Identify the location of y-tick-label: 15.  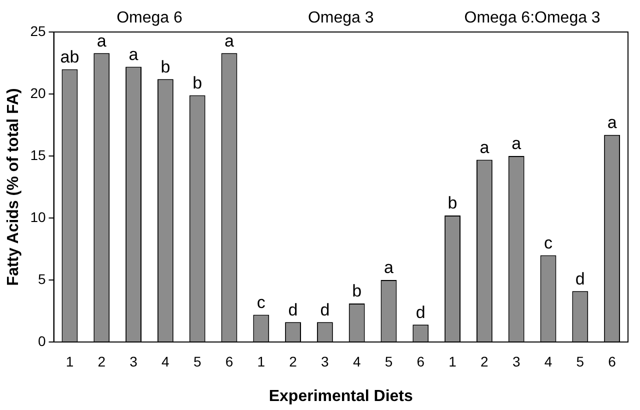
(38, 154).